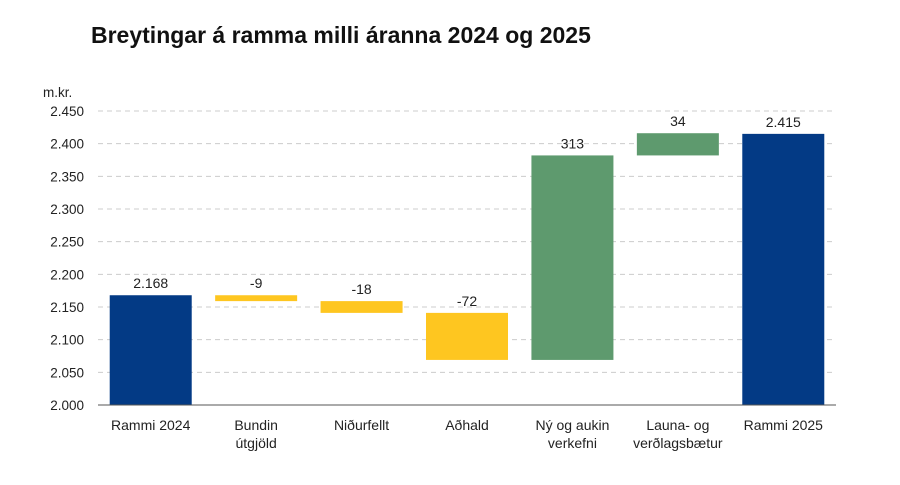  What do you see at coordinates (67, 274) in the screenshot?
I see `y-tick-label: 2.200` at bounding box center [67, 274].